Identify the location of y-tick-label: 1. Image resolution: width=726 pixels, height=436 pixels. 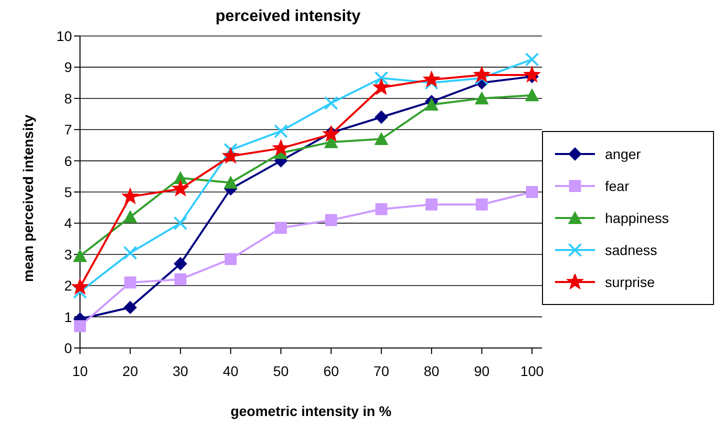
(68, 316).